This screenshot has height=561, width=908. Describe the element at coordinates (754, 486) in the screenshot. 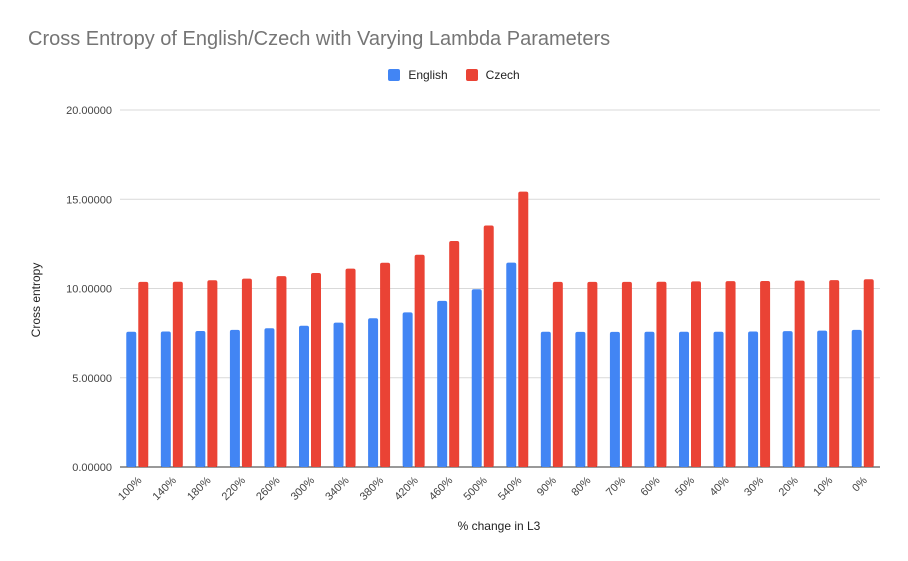

I see `x-tick-label: 30%` at that location.